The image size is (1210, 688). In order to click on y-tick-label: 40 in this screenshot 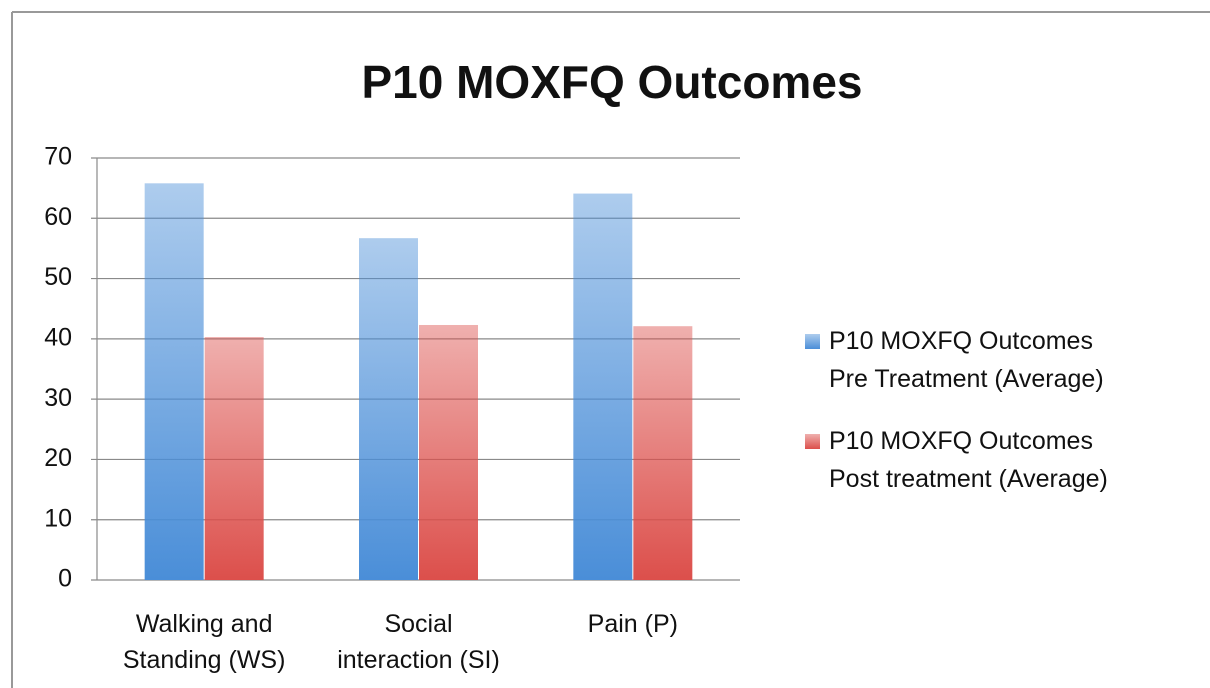, I will do `click(58, 337)`.